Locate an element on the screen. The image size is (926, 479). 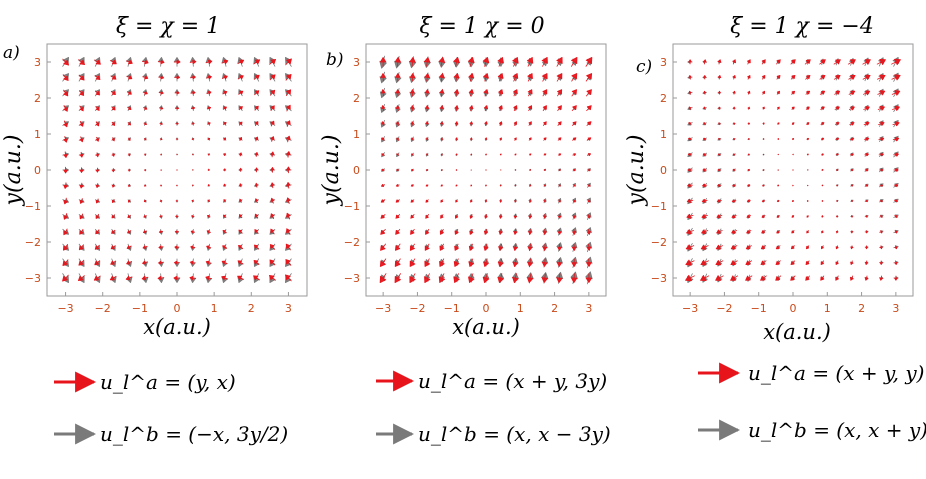
panel-a-xlabel: x(a.u.) is located at coordinates (177, 327).